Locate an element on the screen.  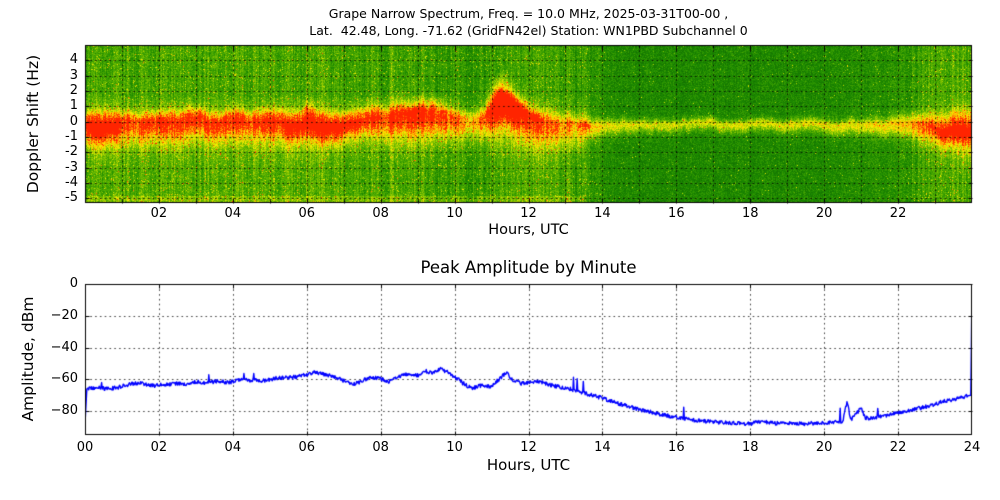
amplitude-x-tick-label: 12 is located at coordinates (528, 447).